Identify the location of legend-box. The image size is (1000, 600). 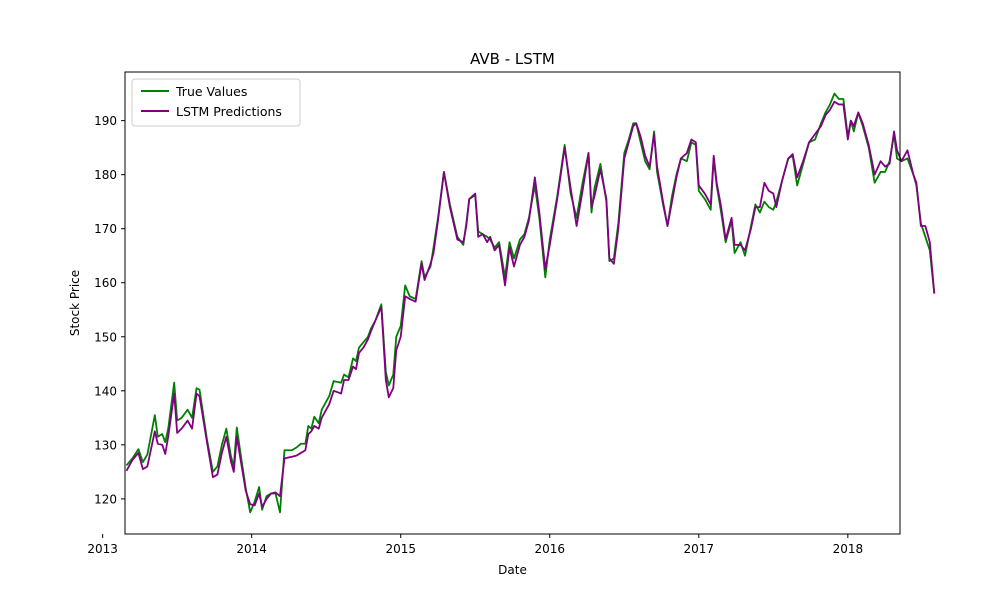
(216, 102).